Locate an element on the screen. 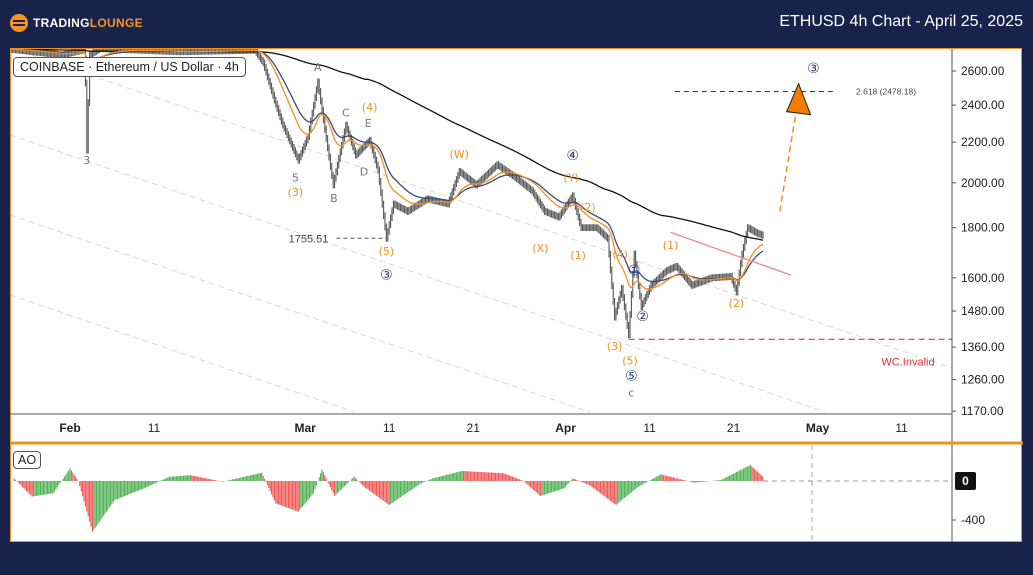 The width and height of the screenshot is (1033, 575). price-tick-label: 1170.00 is located at coordinates (982, 411).